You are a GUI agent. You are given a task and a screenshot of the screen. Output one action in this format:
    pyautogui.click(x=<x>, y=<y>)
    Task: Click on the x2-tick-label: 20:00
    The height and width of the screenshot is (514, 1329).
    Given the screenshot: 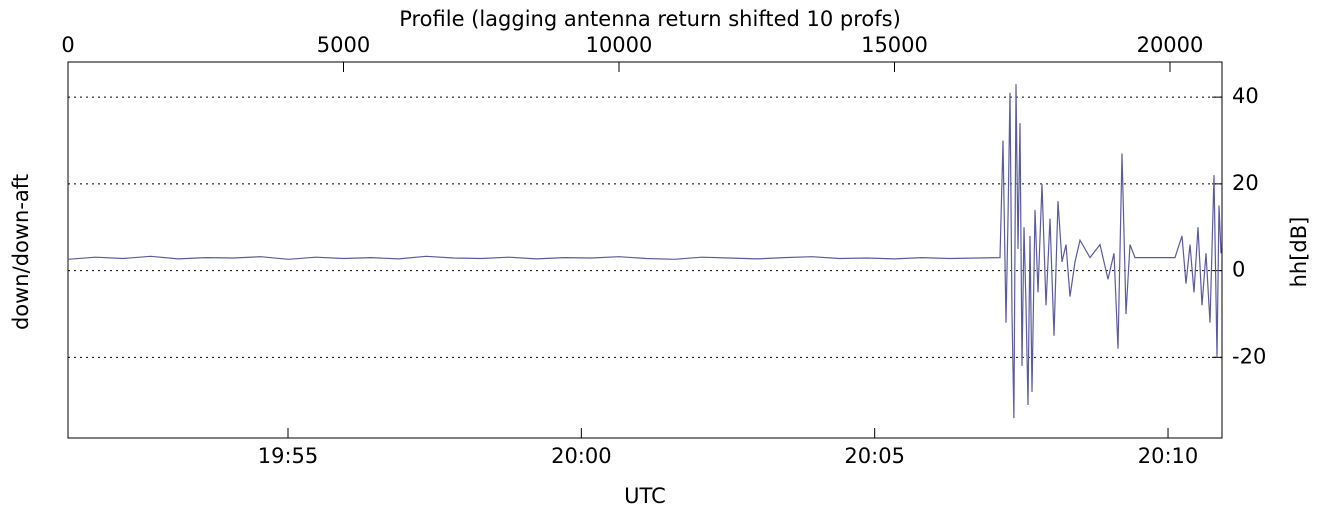 What is the action you would take?
    pyautogui.click(x=581, y=456)
    